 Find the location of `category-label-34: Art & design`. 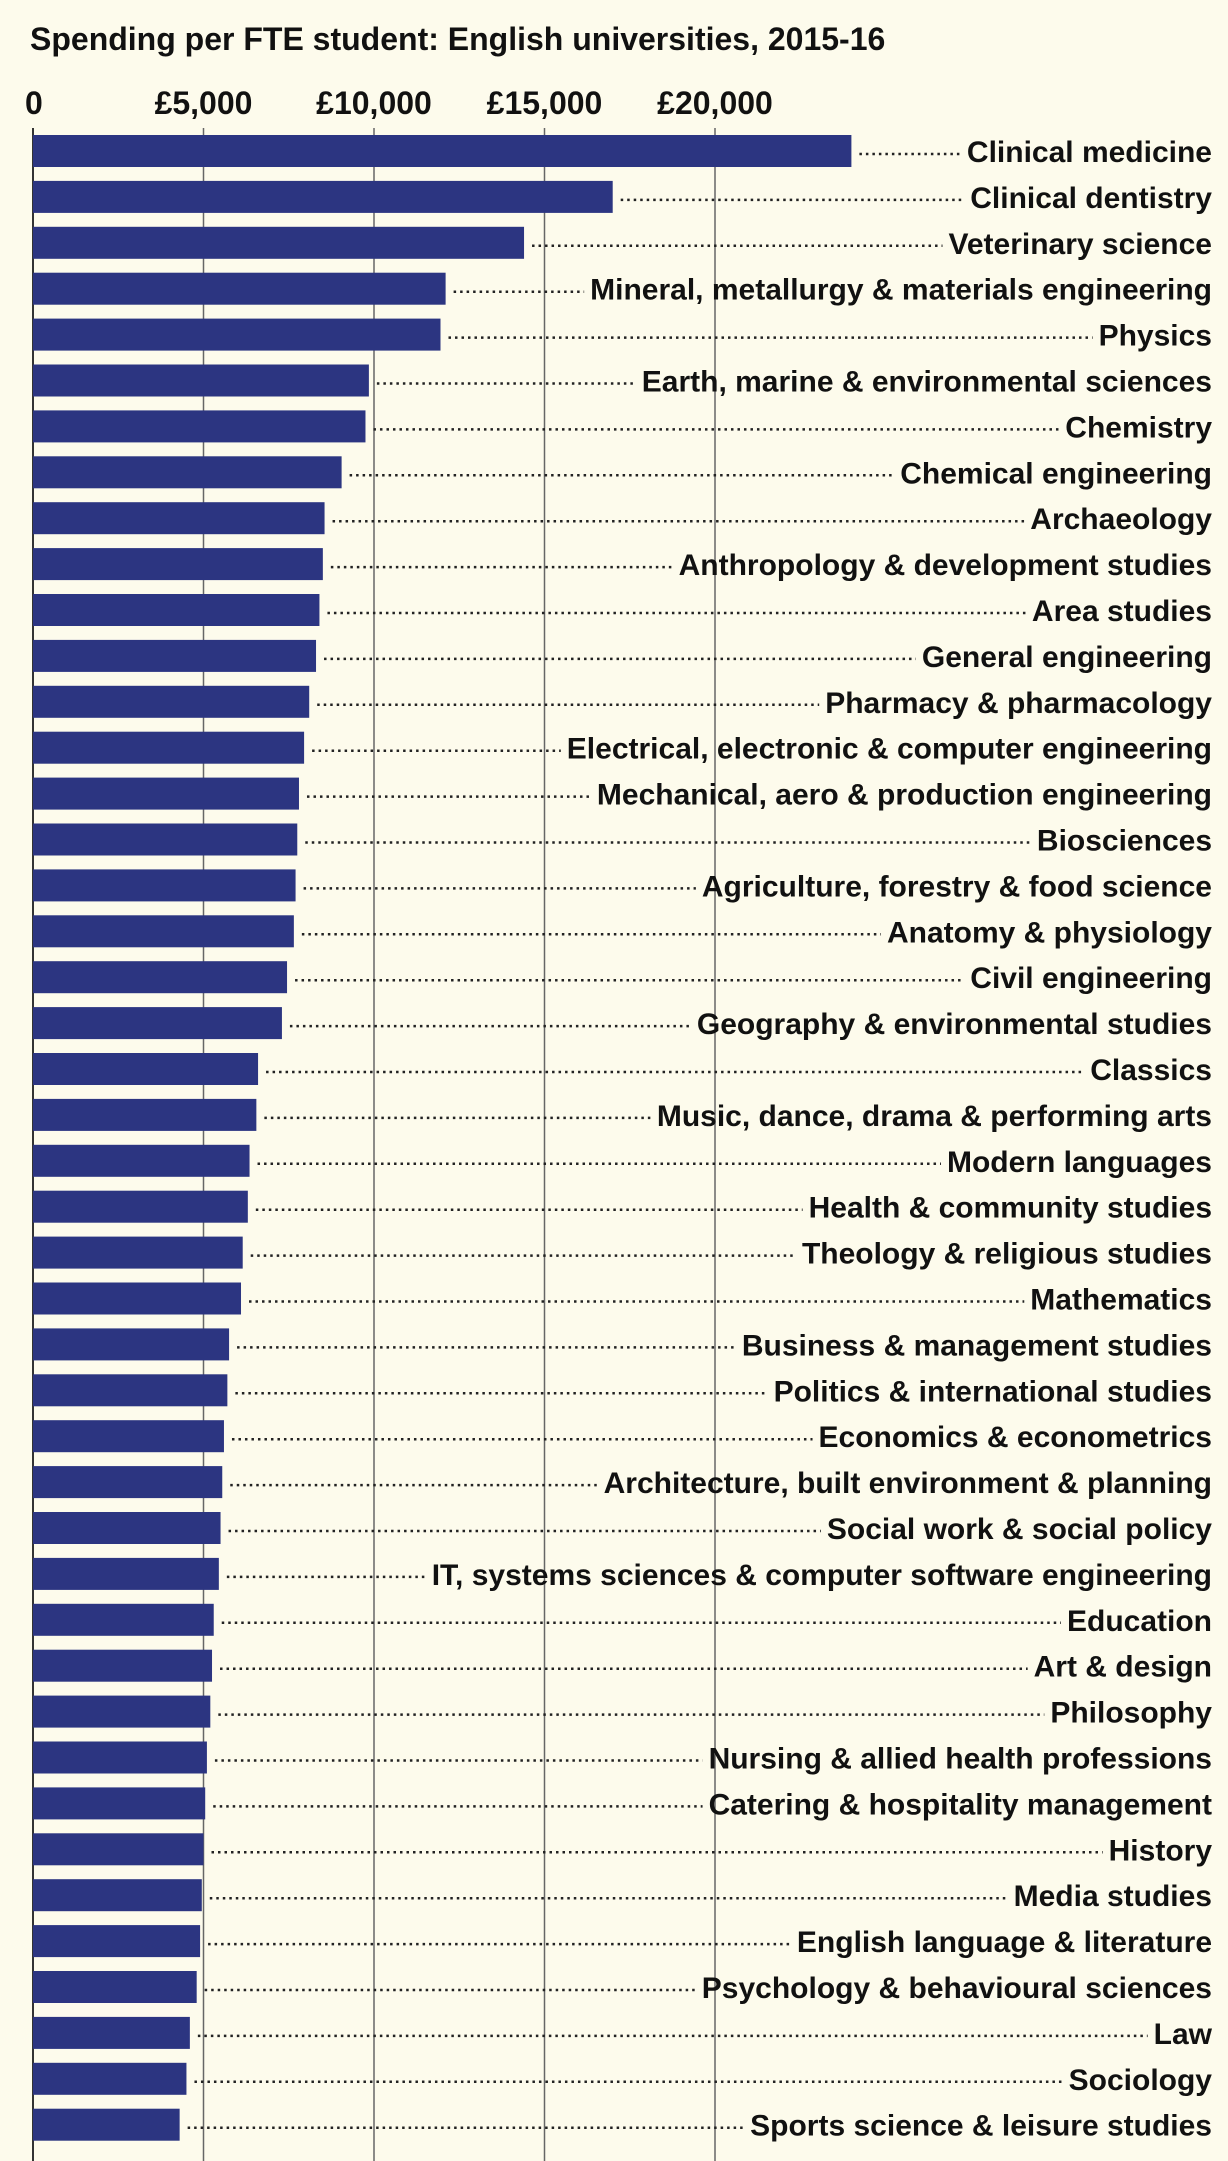

category-label-34: Art & design is located at coordinates (1123, 1667).